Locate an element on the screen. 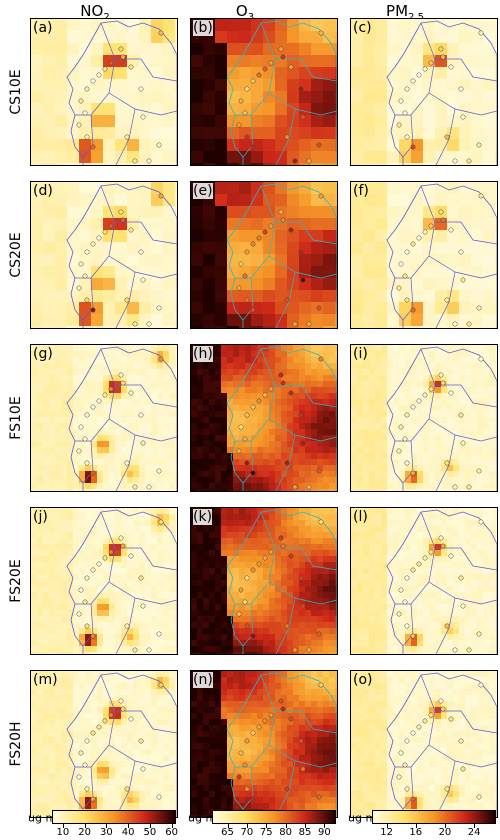 Image resolution: width=500 pixels, height=840 pixels. panel-label: (c) is located at coordinates (362, 28).